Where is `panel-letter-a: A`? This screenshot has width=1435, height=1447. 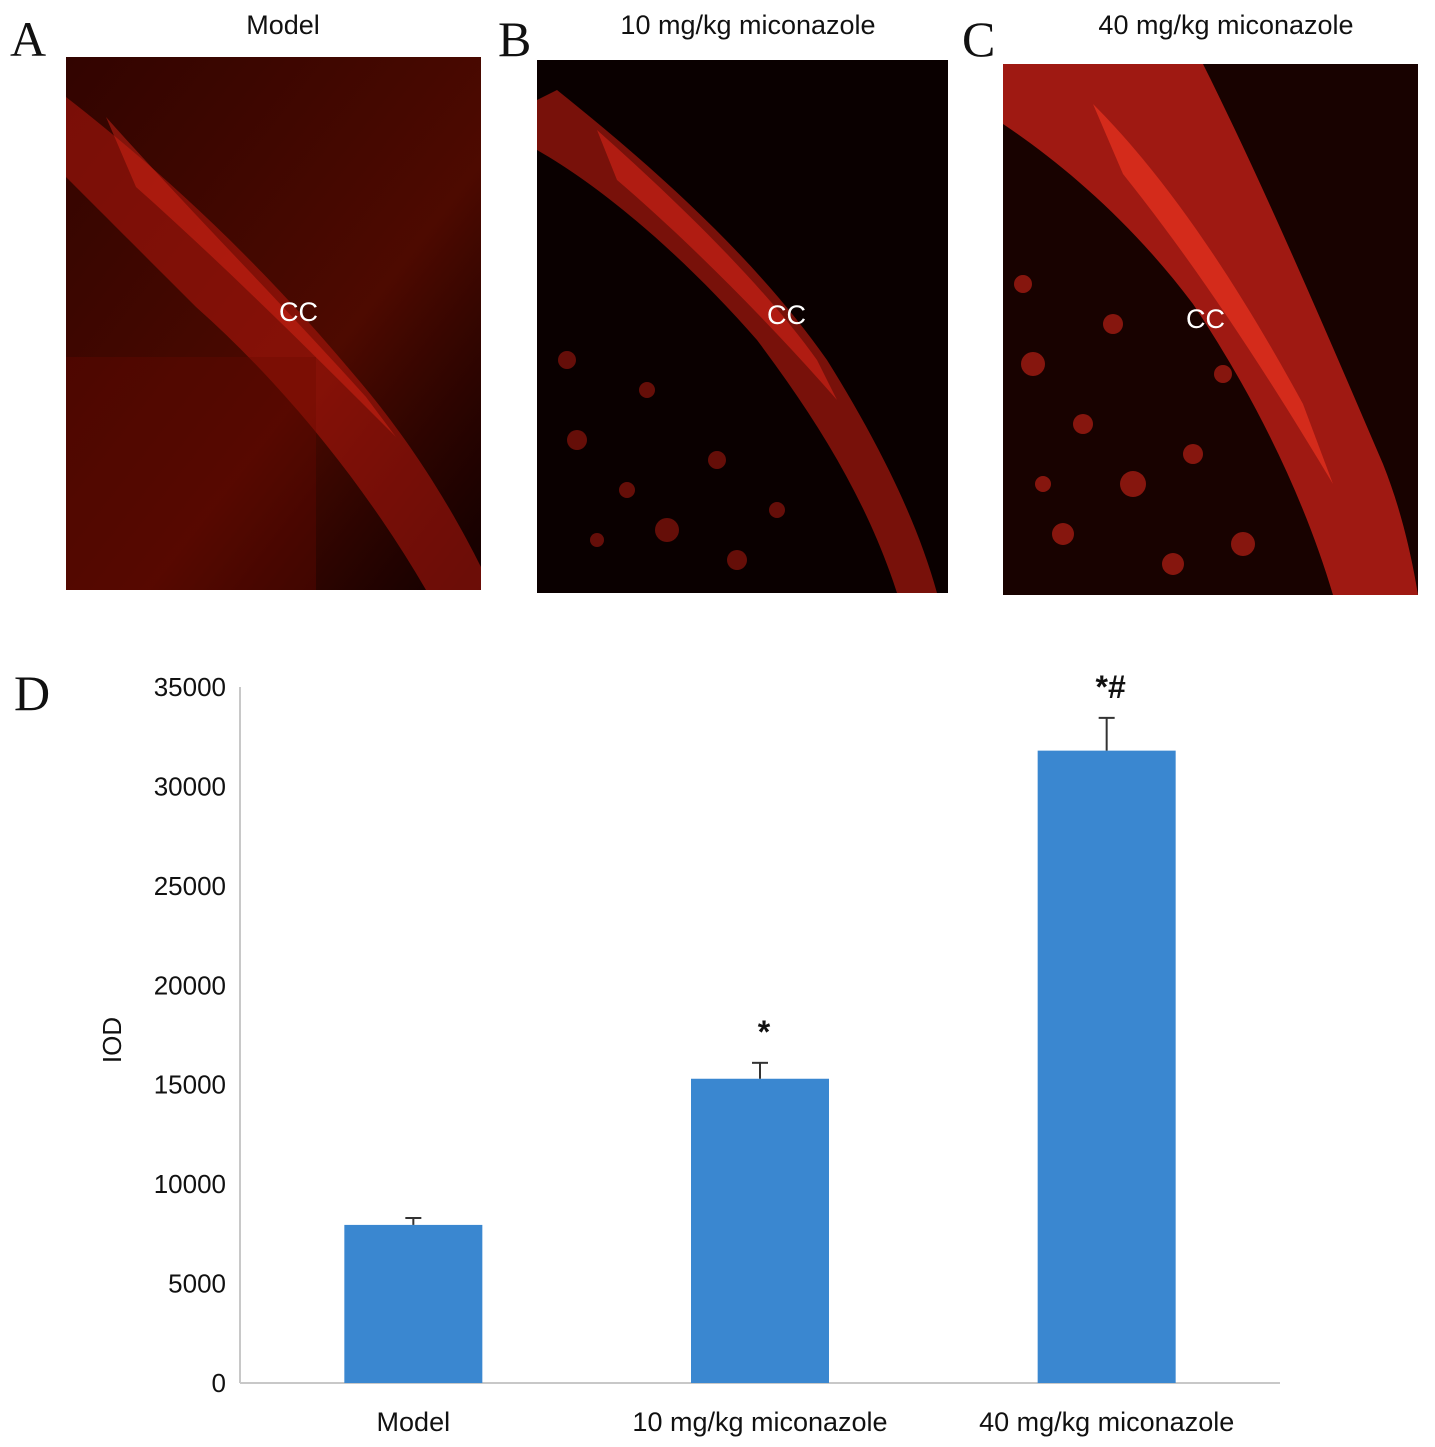 panel-letter-a: A is located at coordinates (28, 39).